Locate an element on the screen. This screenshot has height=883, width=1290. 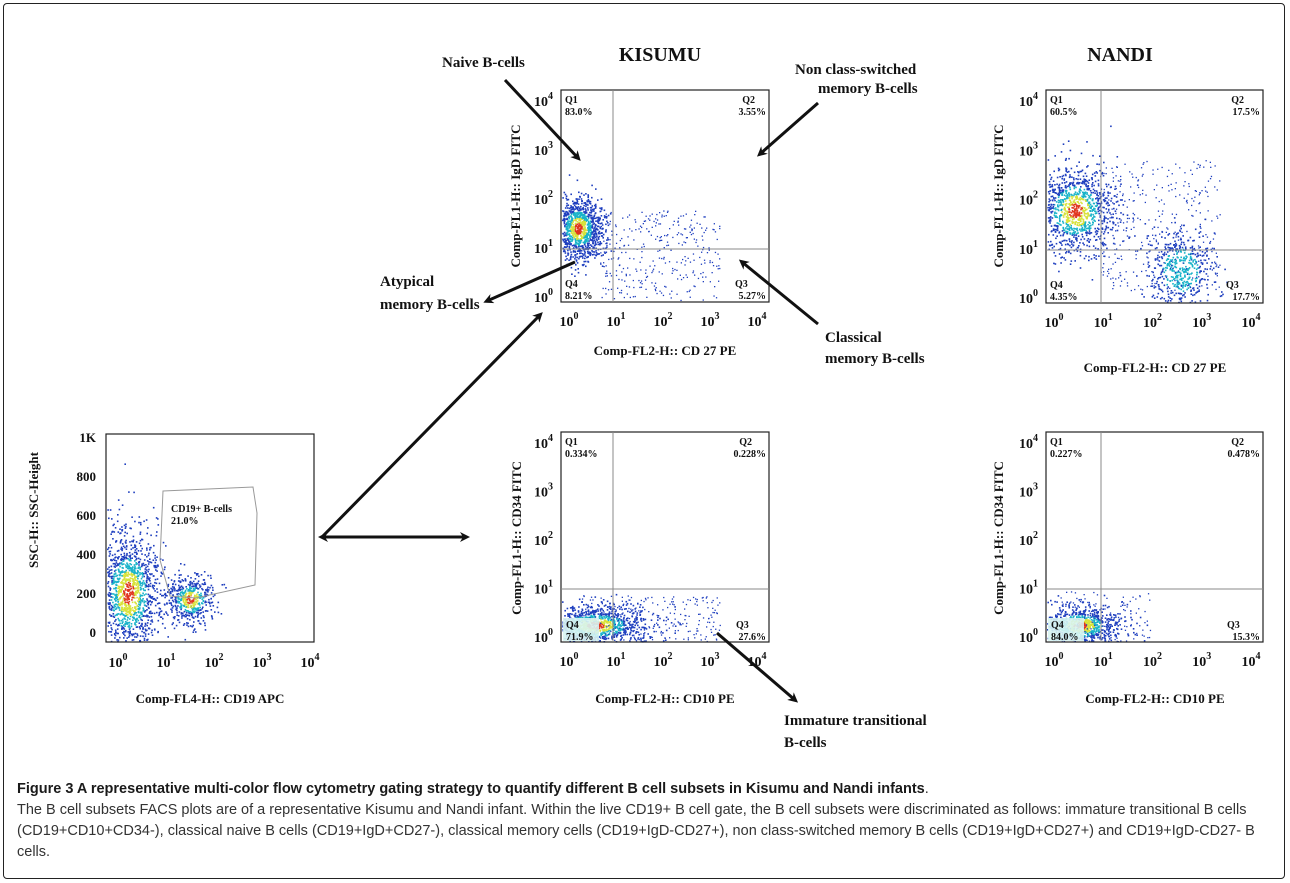
nandi-igd-q1: Q1 is located at coordinates (1056, 100).